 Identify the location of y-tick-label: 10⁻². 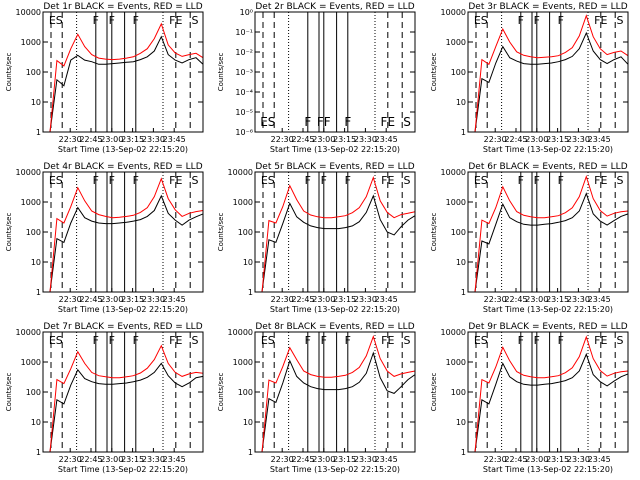
(244, 52).